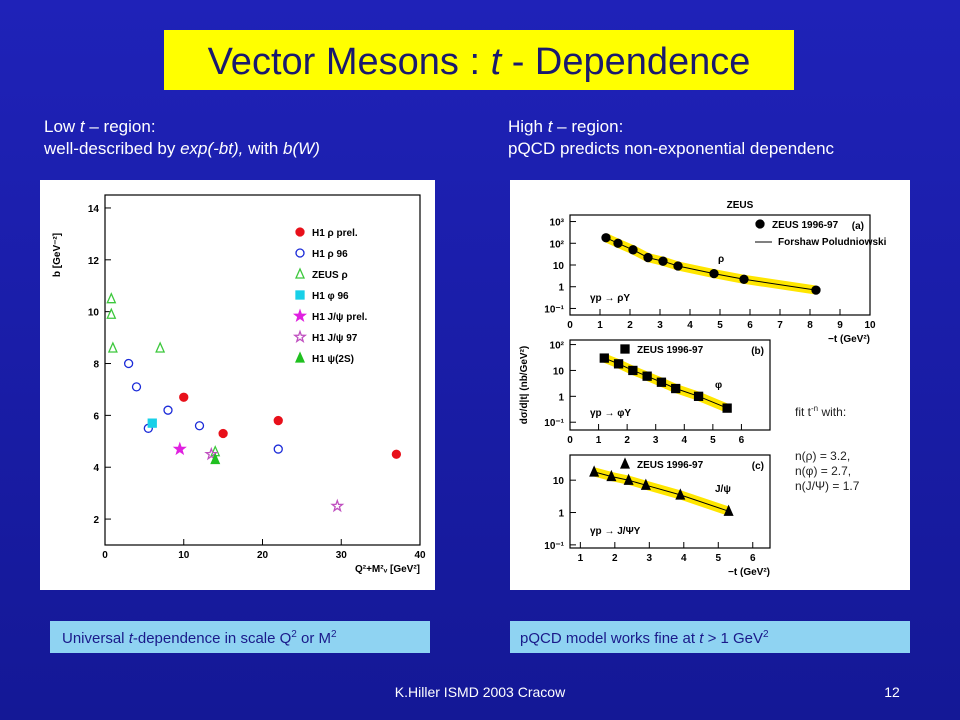 The height and width of the screenshot is (720, 960). What do you see at coordinates (827, 486) in the screenshot?
I see `fit-note-line: n(J/Ψ) = 1.7` at bounding box center [827, 486].